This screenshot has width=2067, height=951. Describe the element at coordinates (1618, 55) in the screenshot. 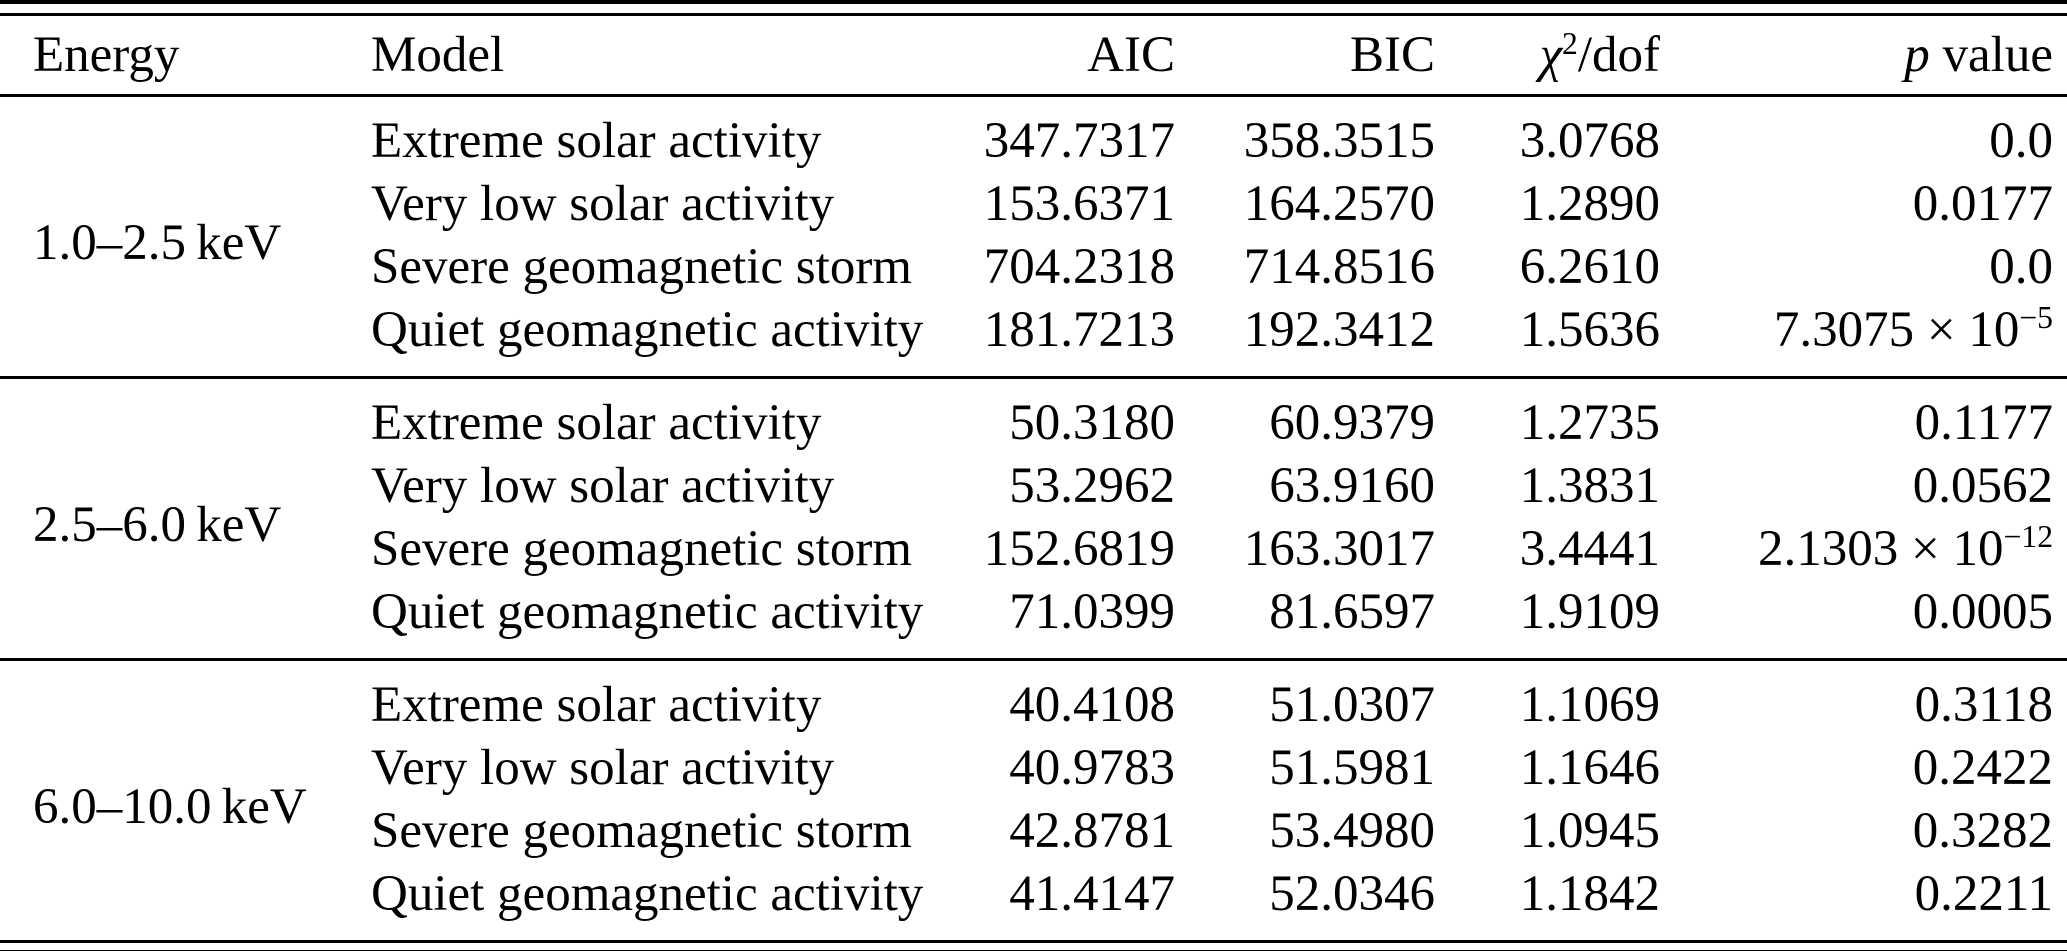

I see `chi-dof-text: /dof` at that location.